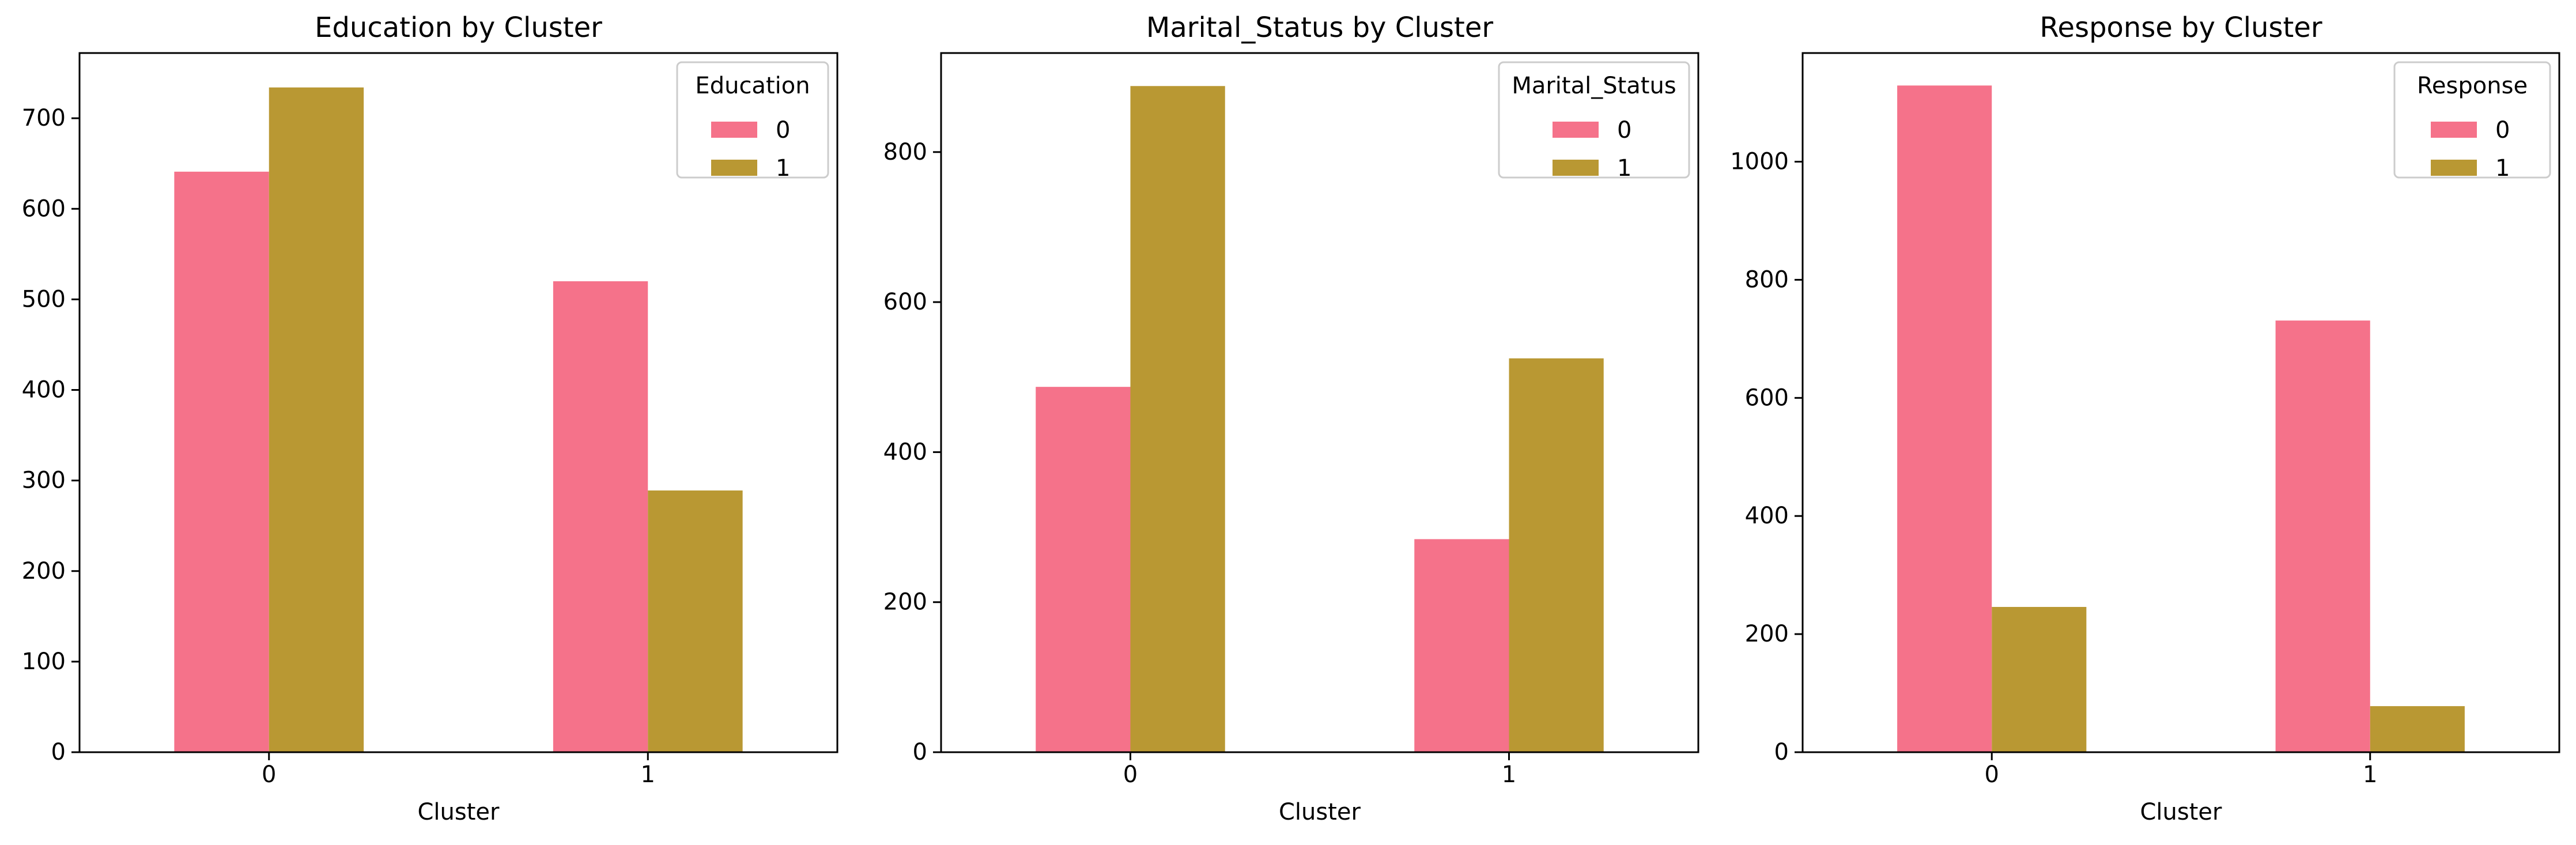  I want to click on y-tick-label: 500, so click(44, 299).